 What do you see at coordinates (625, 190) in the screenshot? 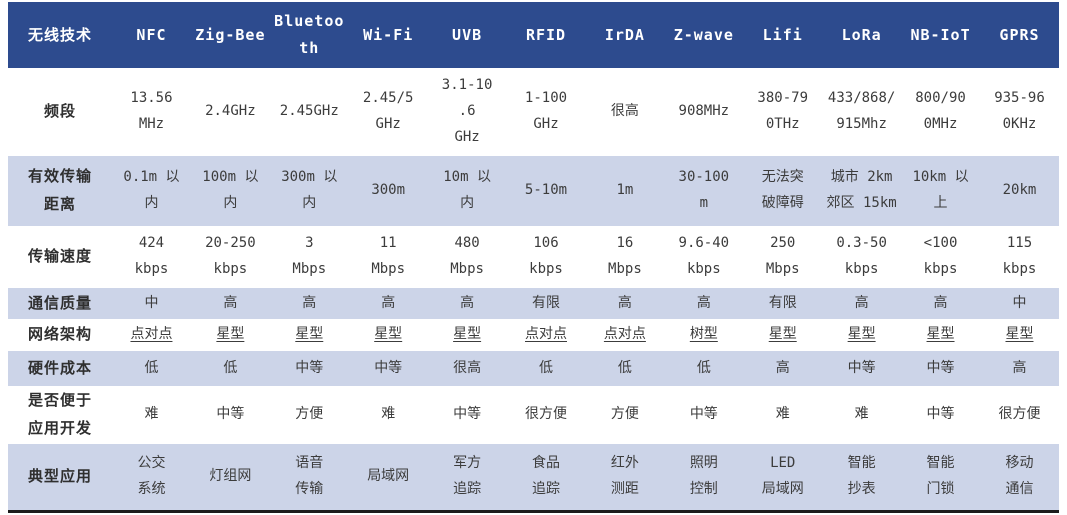
I see `table-cell: 1m` at bounding box center [625, 190].